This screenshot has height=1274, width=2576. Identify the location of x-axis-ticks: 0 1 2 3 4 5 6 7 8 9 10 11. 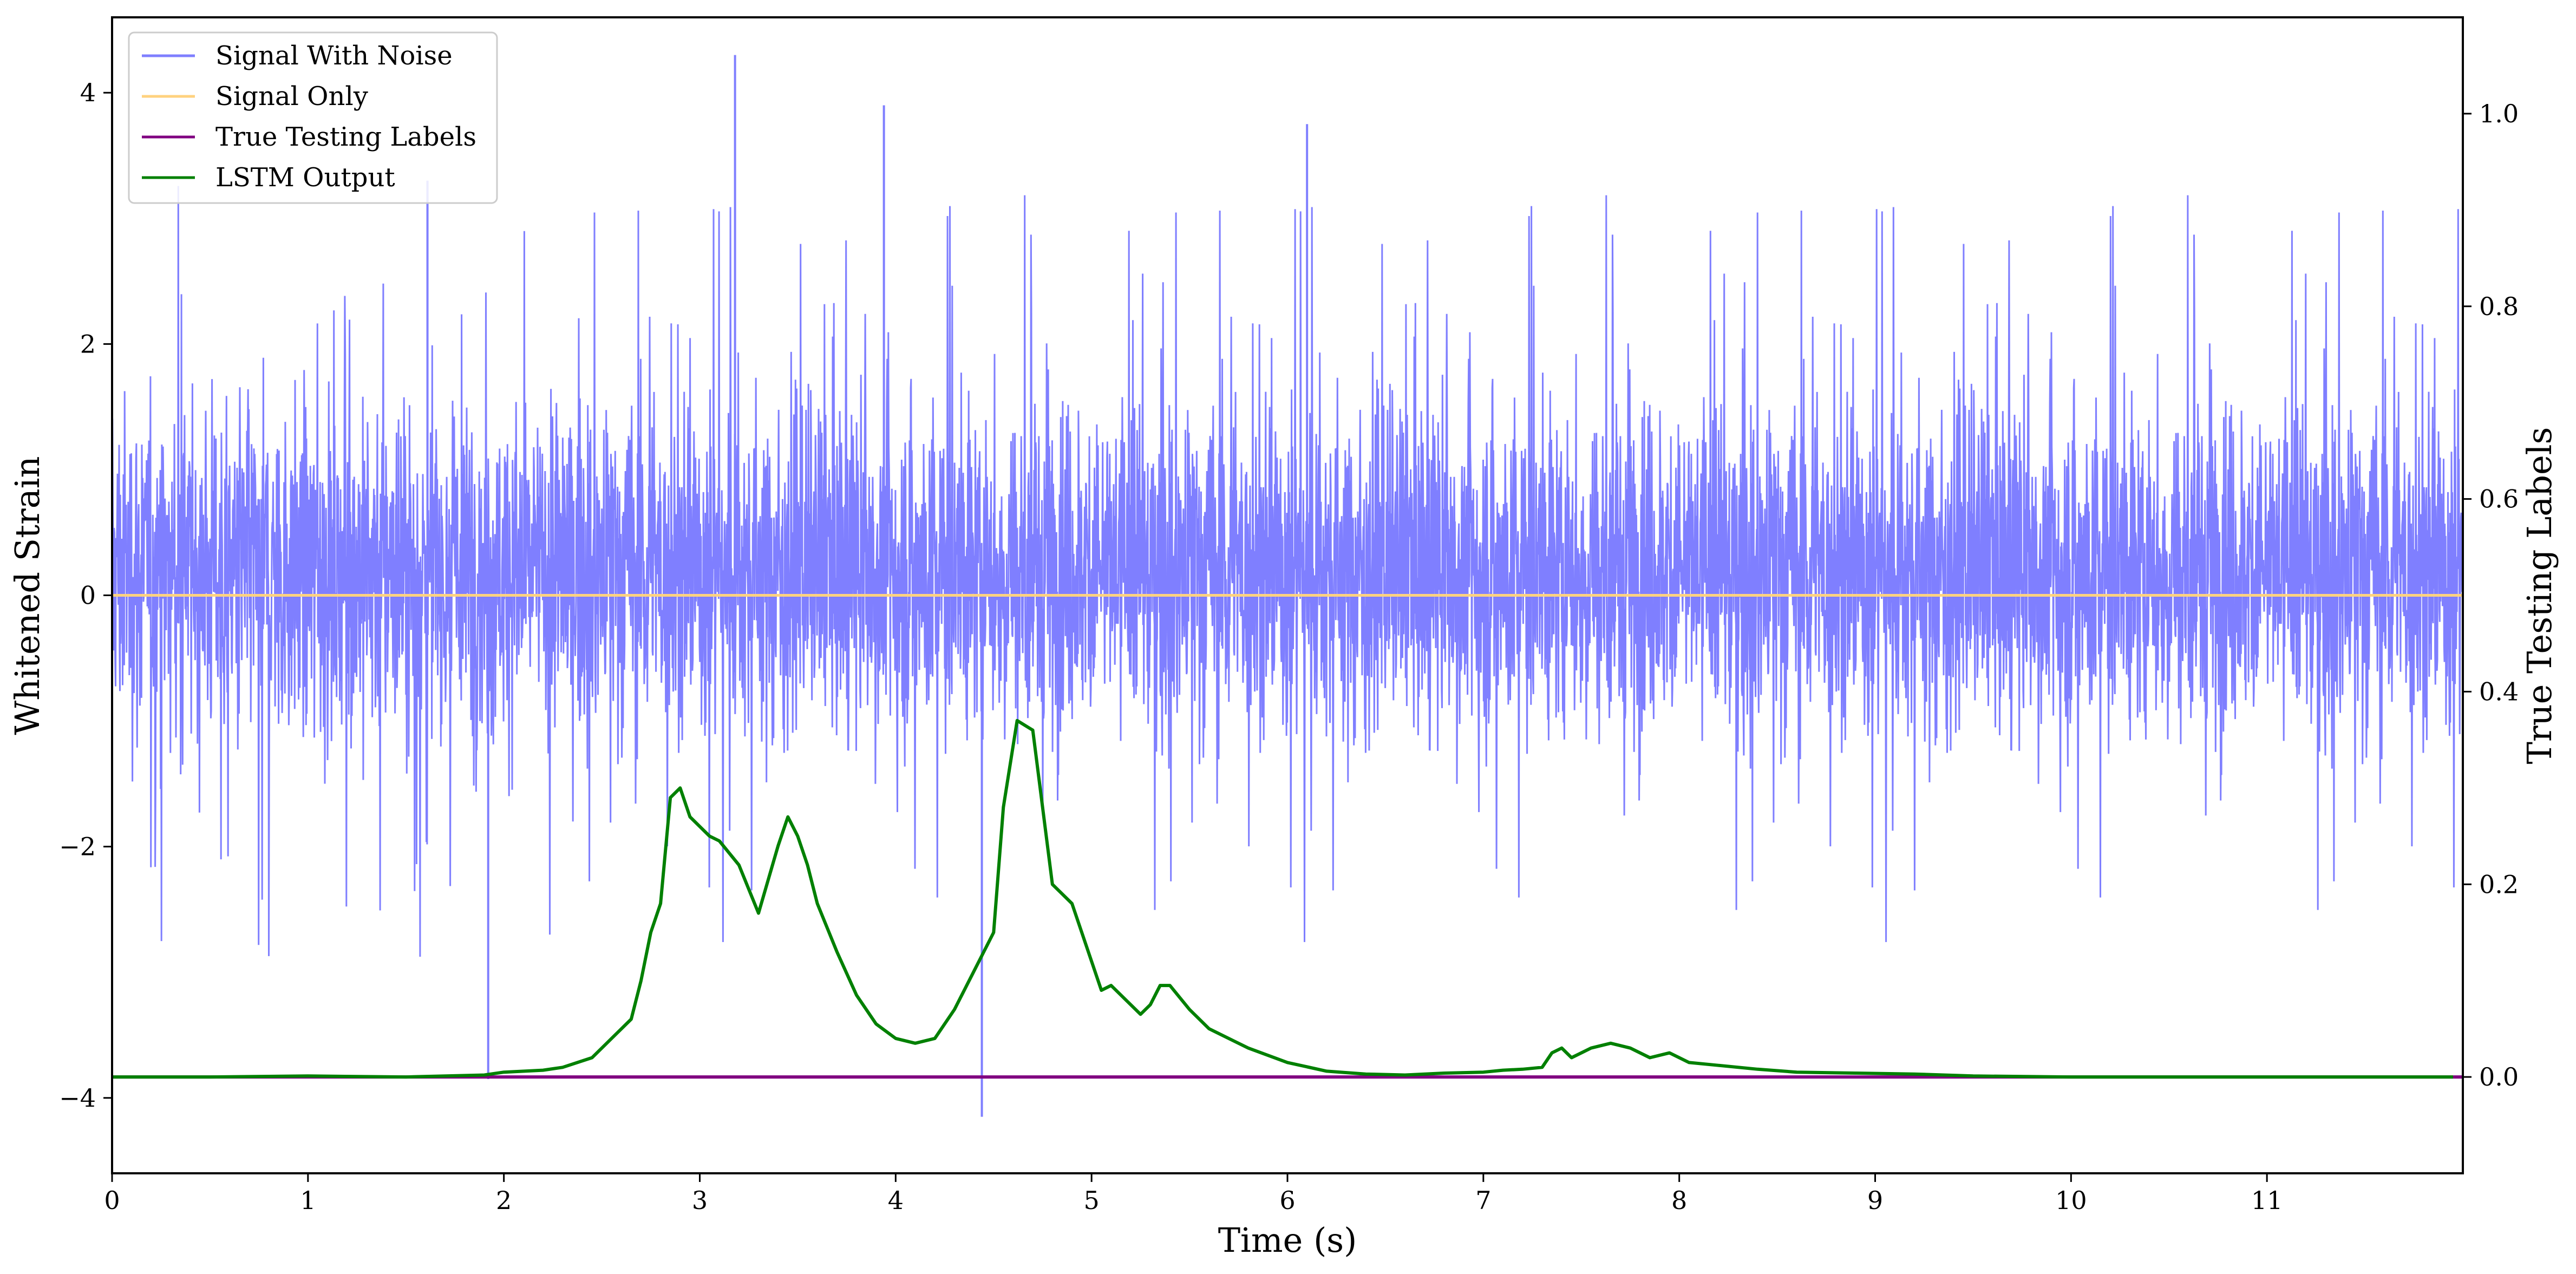
(1193, 1194).